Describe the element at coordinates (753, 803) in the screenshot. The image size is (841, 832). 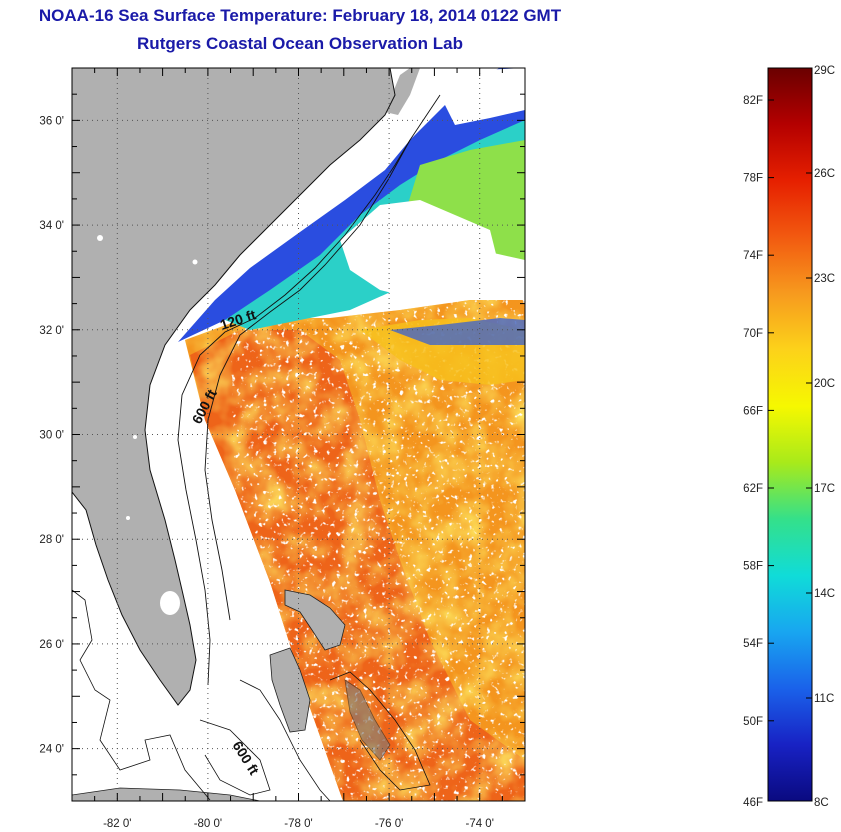
I see `colorbar-fahrenheit-label: 46F` at that location.